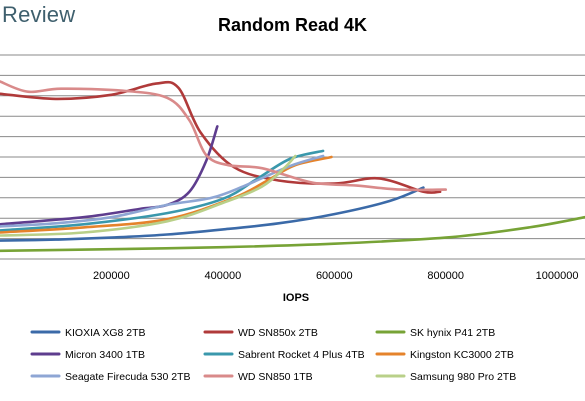  Describe the element at coordinates (557, 276) in the screenshot. I see `x-tick-label: 1000000` at that location.